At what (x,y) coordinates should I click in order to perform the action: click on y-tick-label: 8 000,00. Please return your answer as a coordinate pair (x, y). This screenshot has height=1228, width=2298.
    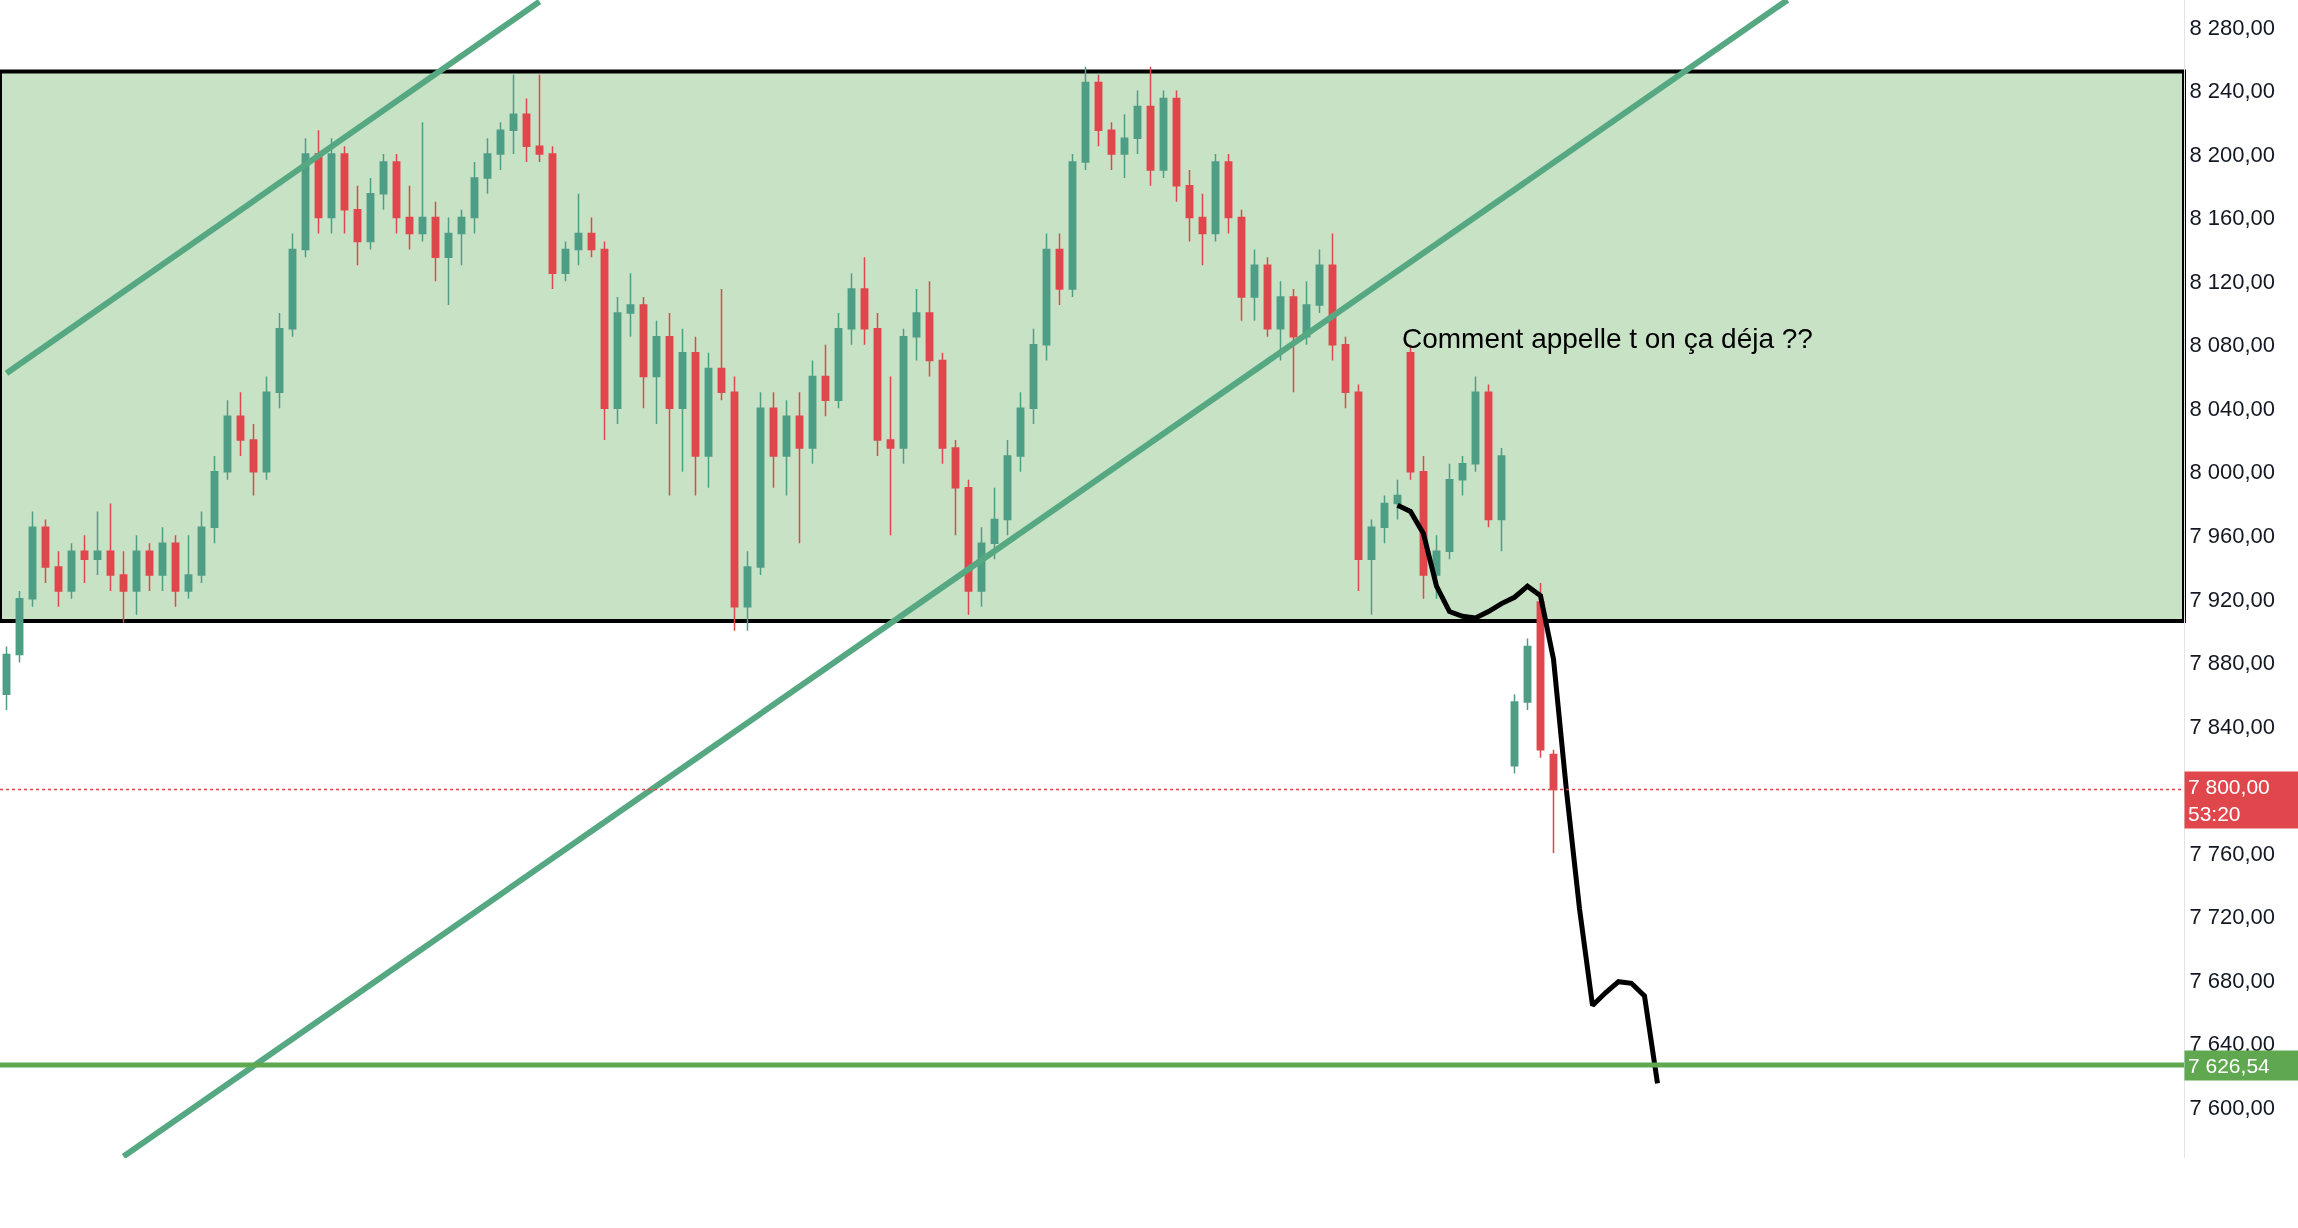
    Looking at the image, I should click on (2232, 472).